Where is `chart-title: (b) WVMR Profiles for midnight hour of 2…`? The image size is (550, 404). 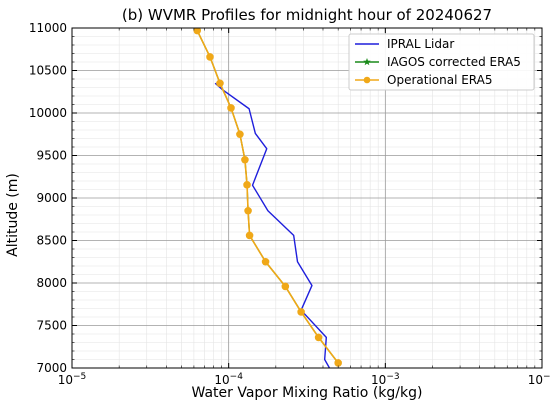 chart-title: (b) WVMR Profiles for midnight hour of 2… is located at coordinates (307, 15).